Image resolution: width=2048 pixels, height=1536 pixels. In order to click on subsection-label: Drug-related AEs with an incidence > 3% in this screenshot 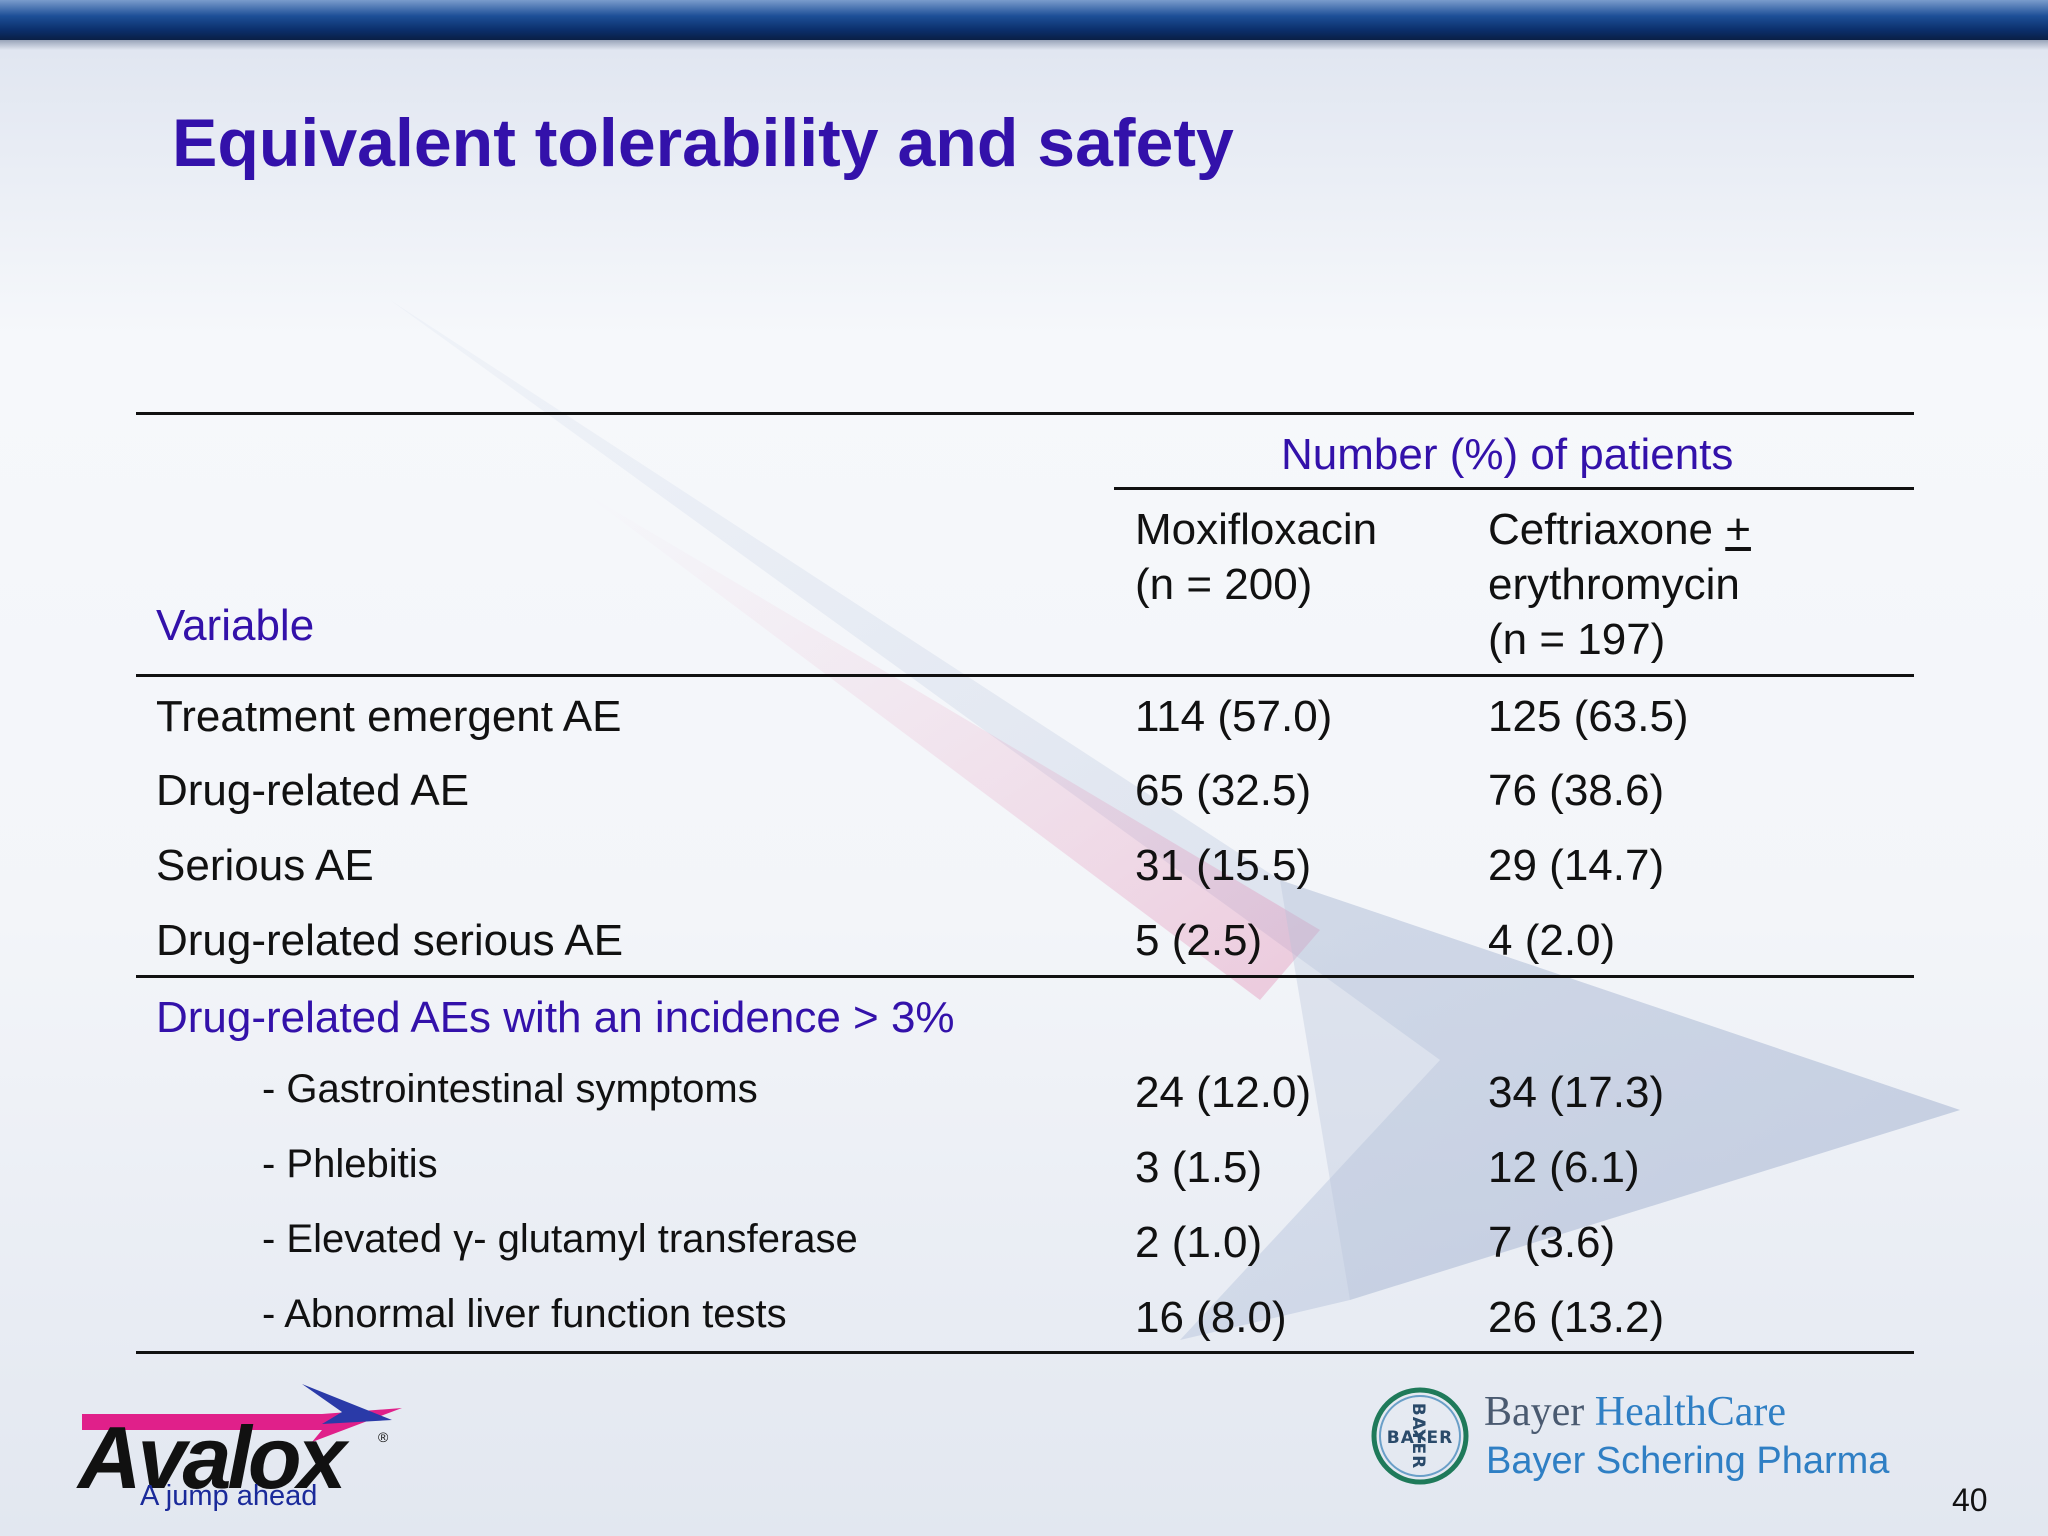, I will do `click(555, 1017)`.